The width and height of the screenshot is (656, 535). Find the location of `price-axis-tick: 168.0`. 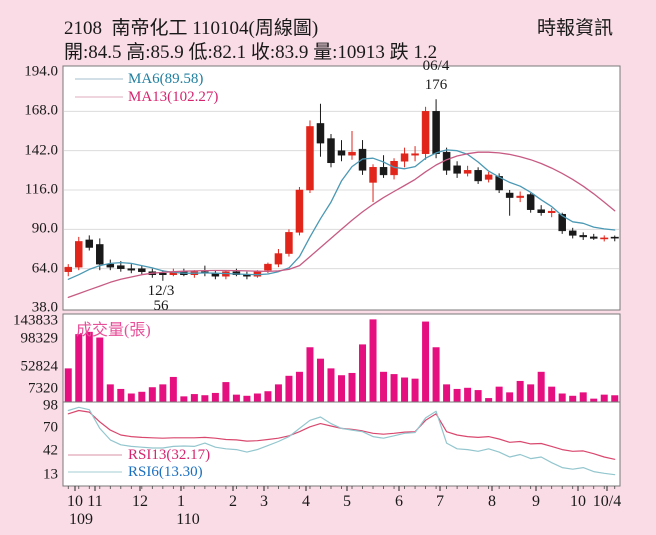

price-axis-tick: 168.0 is located at coordinates (41, 110).